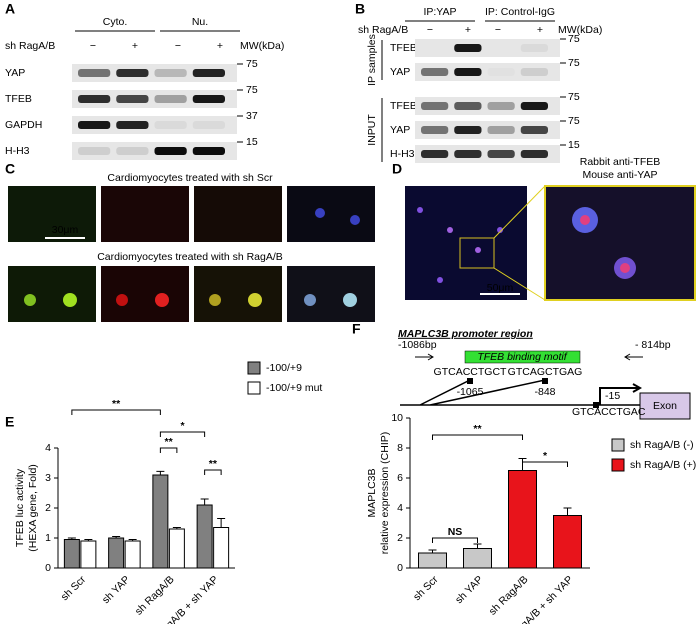 The width and height of the screenshot is (700, 624). What do you see at coordinates (545, 372) in the screenshot?
I see `site-sequence: GTCAGCTGAG` at bounding box center [545, 372].